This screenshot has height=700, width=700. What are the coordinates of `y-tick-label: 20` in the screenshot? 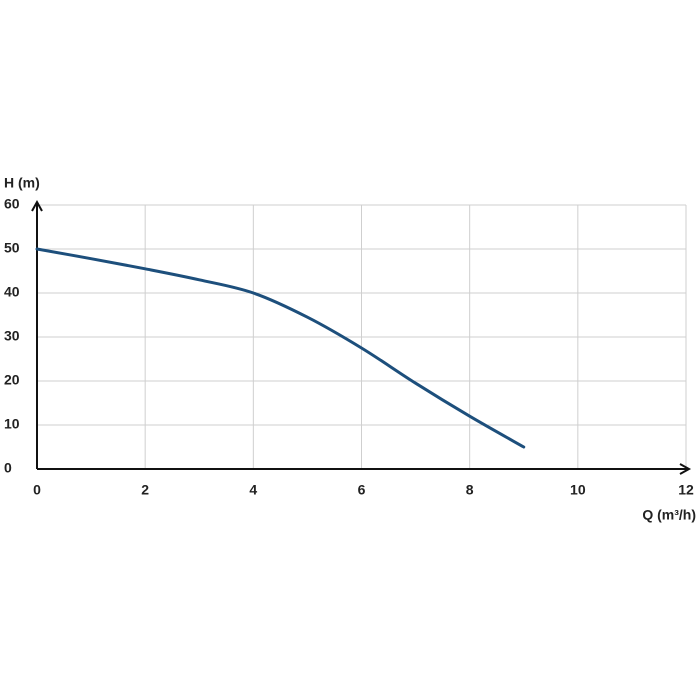 It's located at (12, 380).